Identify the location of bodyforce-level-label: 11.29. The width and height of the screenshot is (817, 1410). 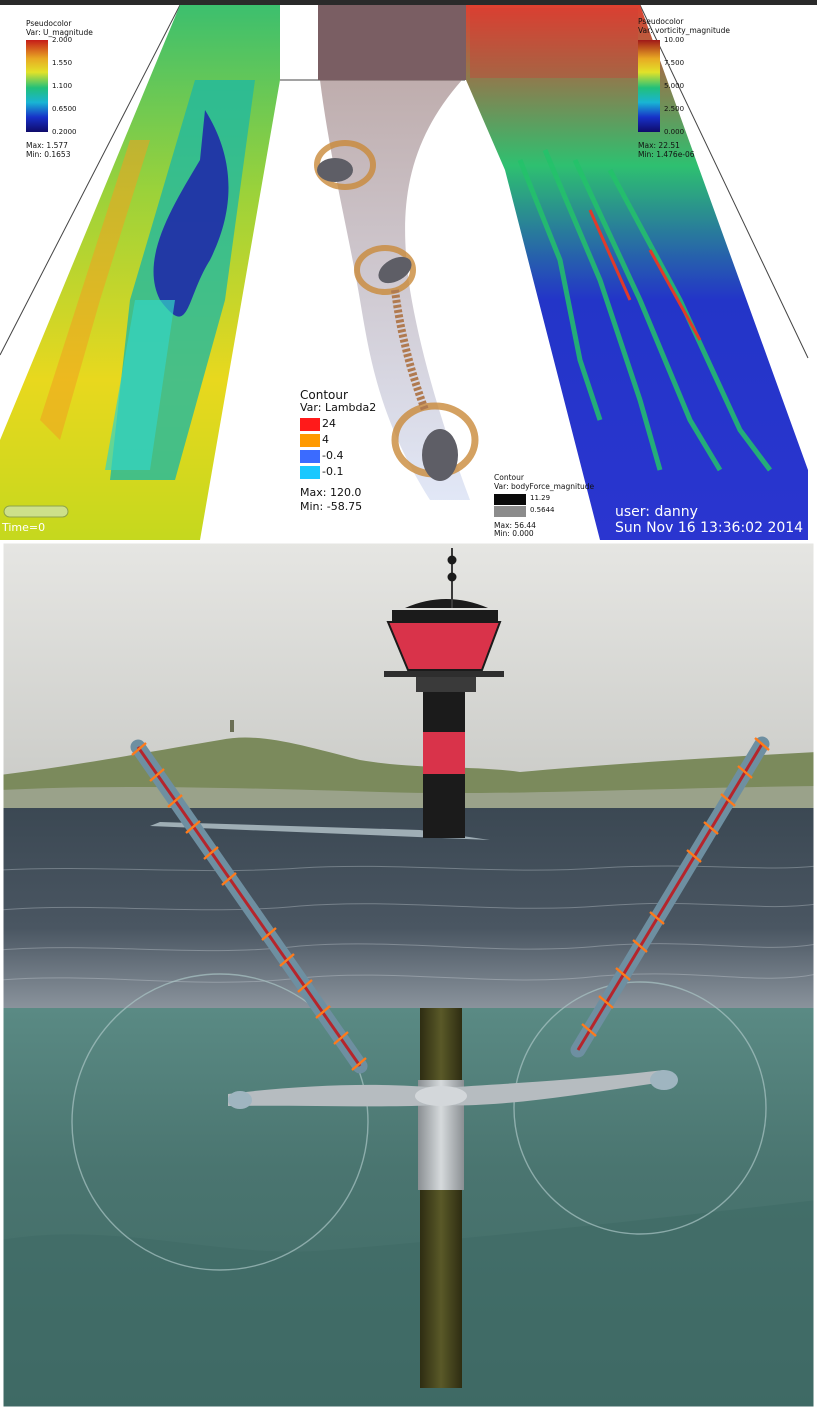
(540, 498).